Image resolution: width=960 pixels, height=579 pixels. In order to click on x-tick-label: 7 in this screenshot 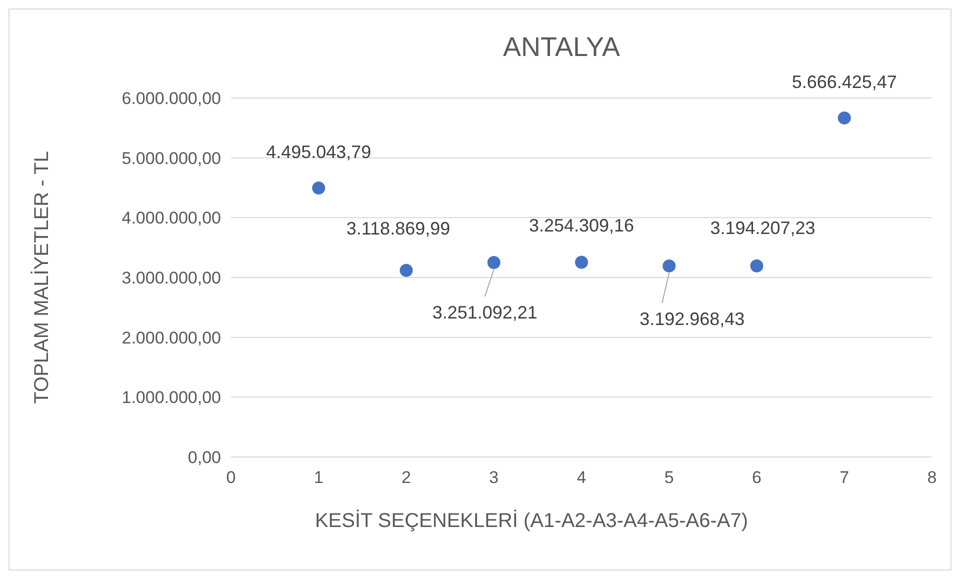, I will do `click(845, 477)`.